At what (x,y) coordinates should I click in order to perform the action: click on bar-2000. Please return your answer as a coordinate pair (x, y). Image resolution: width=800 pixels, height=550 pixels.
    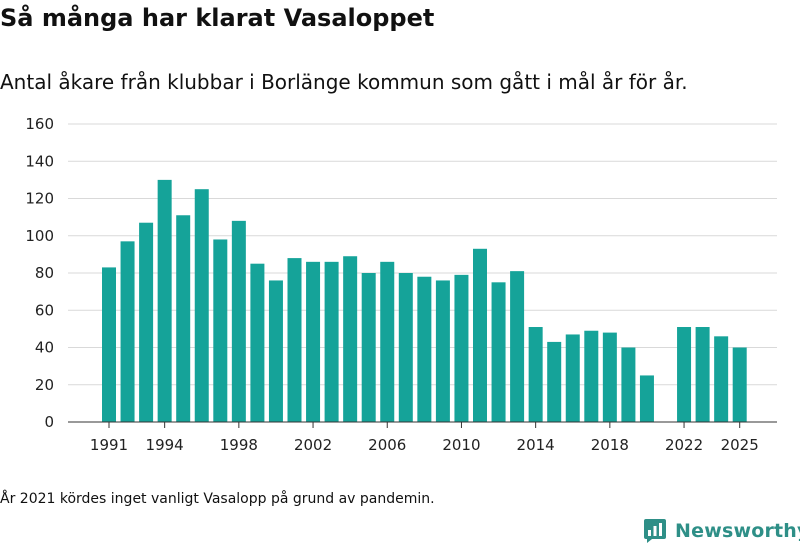
    Looking at the image, I should click on (275, 351).